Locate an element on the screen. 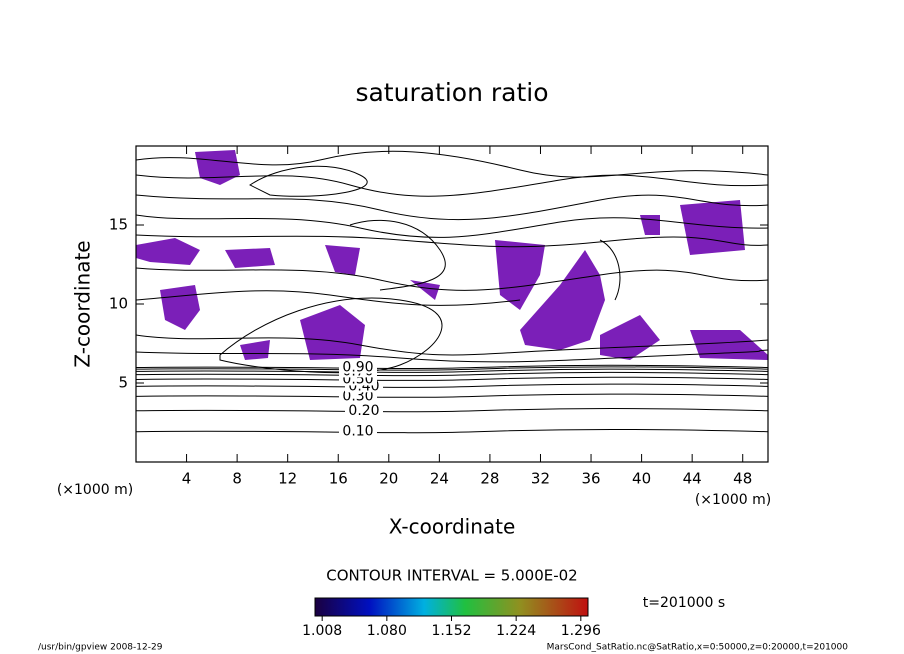  time-label: t=201000 s is located at coordinates (684, 603).